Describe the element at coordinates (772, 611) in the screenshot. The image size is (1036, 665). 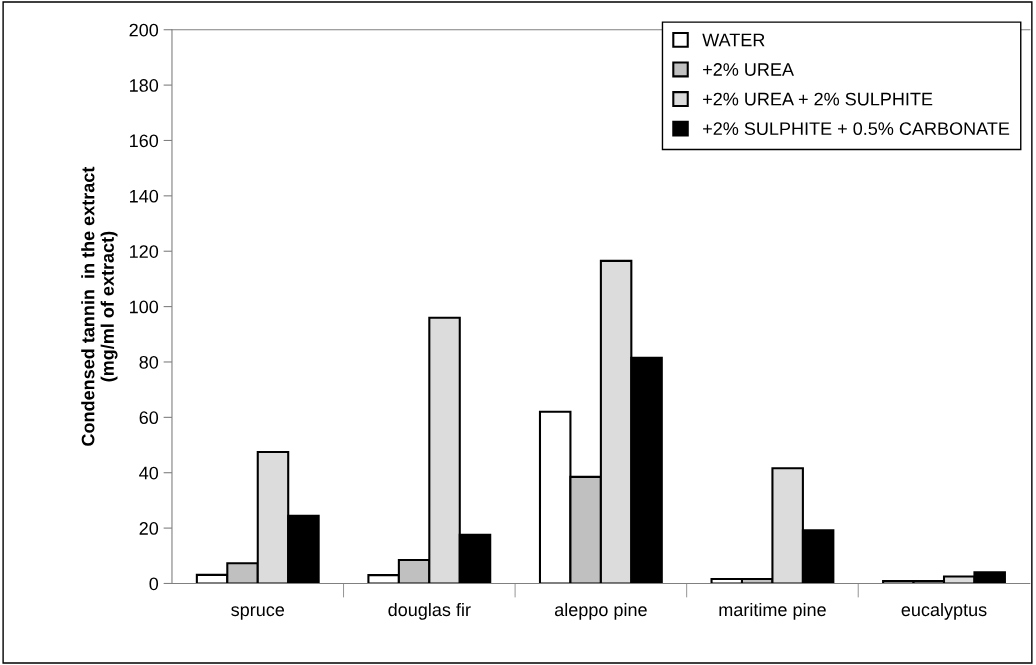
I see `x-tick-label: maritime pine` at that location.